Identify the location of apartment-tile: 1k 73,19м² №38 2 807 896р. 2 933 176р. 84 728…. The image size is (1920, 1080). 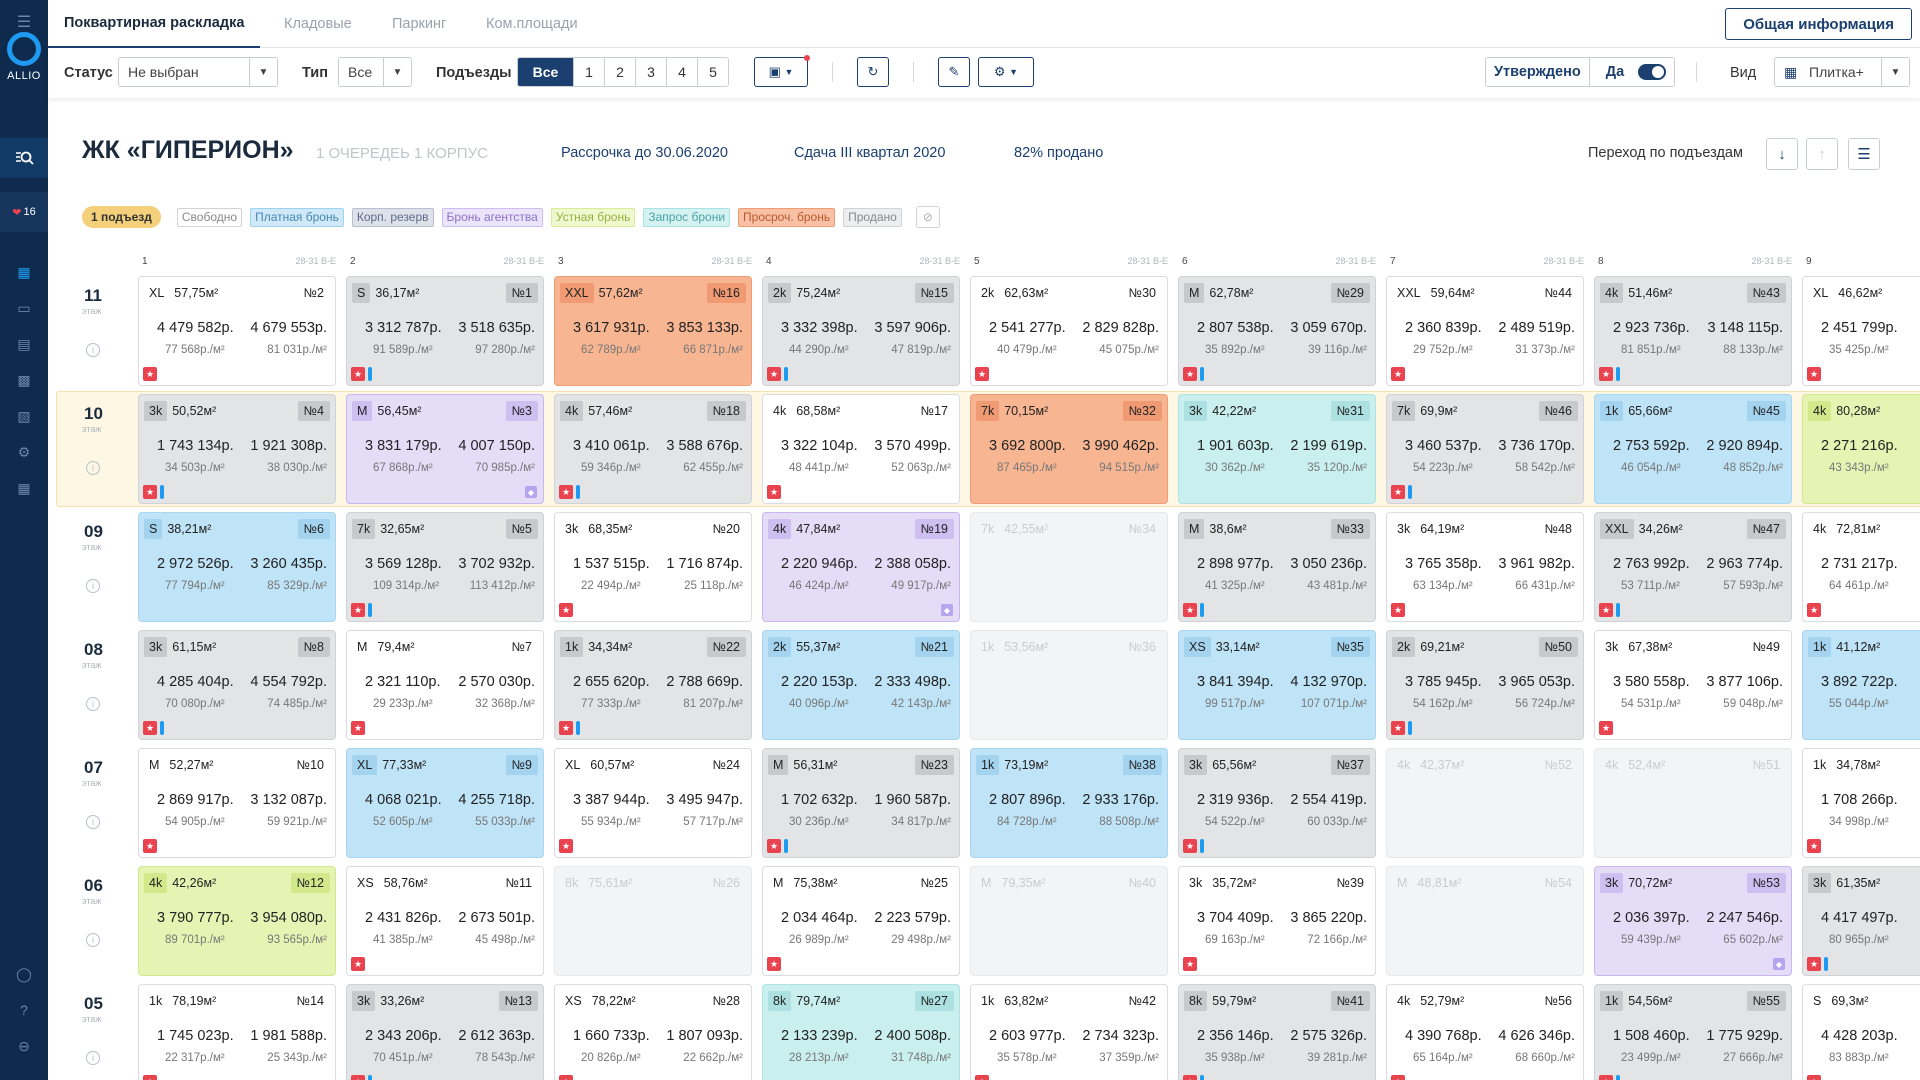
(1069, 803).